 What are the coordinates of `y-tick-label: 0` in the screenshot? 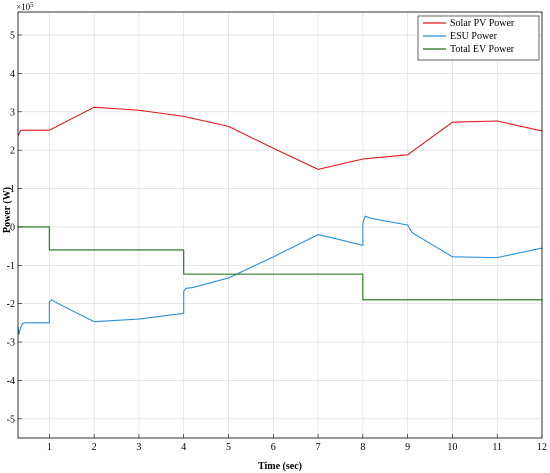 It's located at (12, 227).